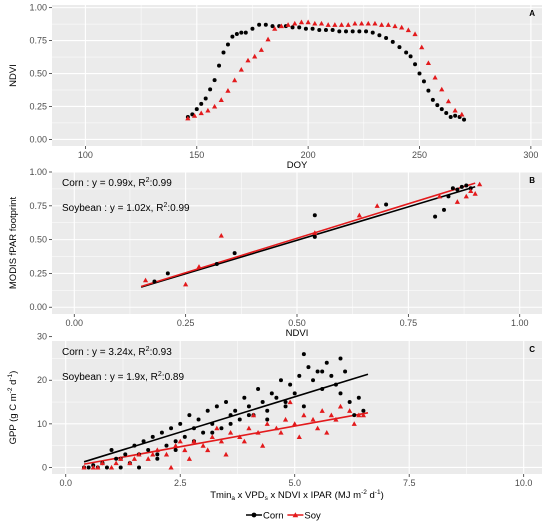  Describe the element at coordinates (265, 516) in the screenshot. I see `legend-item-corn: Corn` at that location.